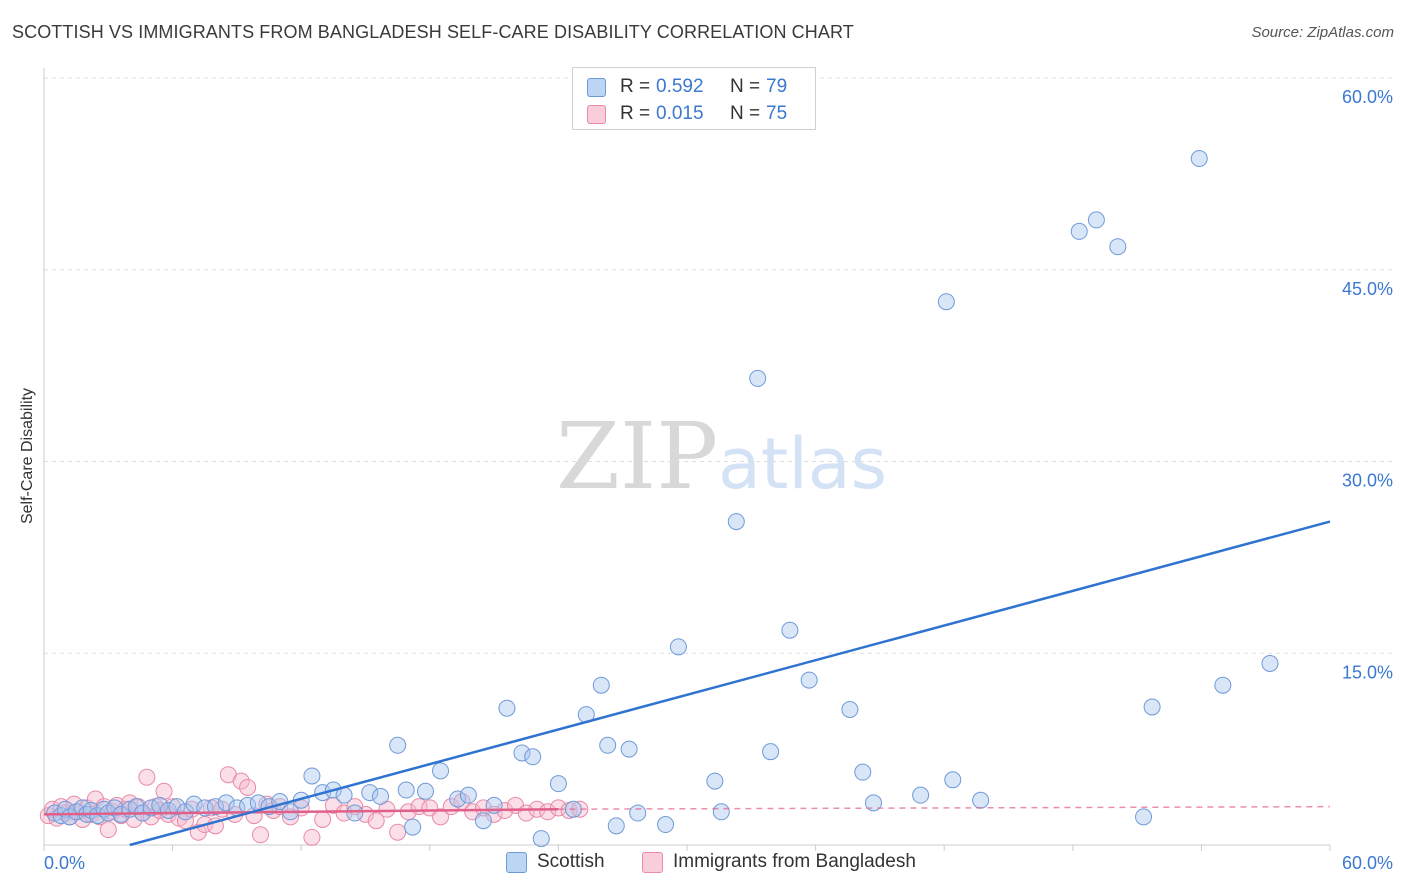  Describe the element at coordinates (1367, 97) in the screenshot. I see `y-tick-label: 60.0%` at that location.